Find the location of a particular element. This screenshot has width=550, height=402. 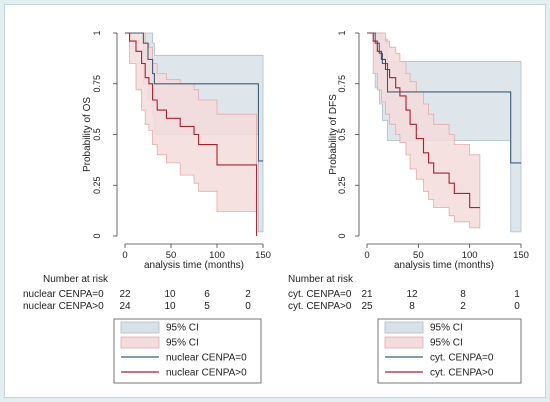

risk-value: 22 is located at coordinates (125, 294).